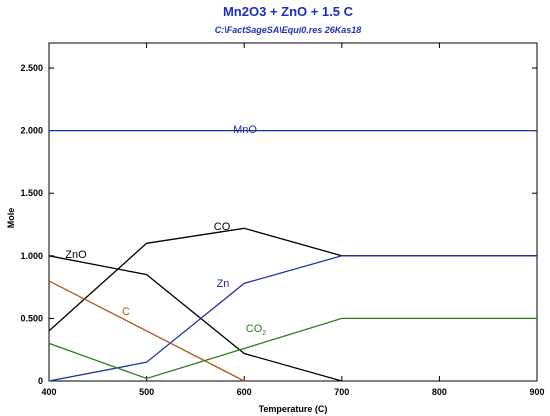 The image size is (550, 416). I want to click on series-line-co2, so click(292, 348).